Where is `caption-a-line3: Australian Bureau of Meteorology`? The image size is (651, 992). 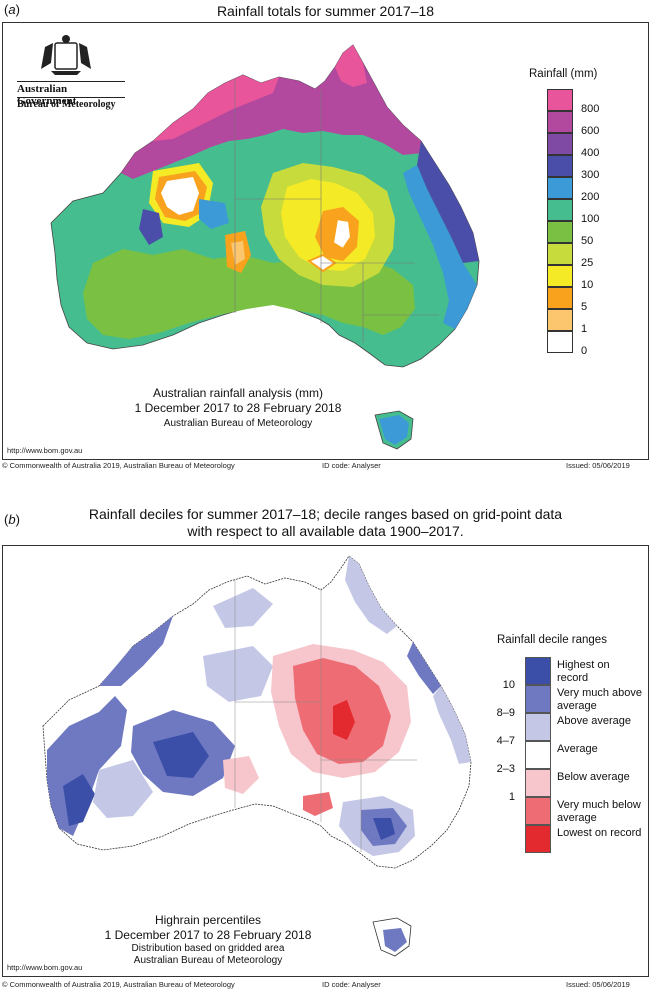 caption-a-line3: Australian Bureau of Meteorology is located at coordinates (238, 423).